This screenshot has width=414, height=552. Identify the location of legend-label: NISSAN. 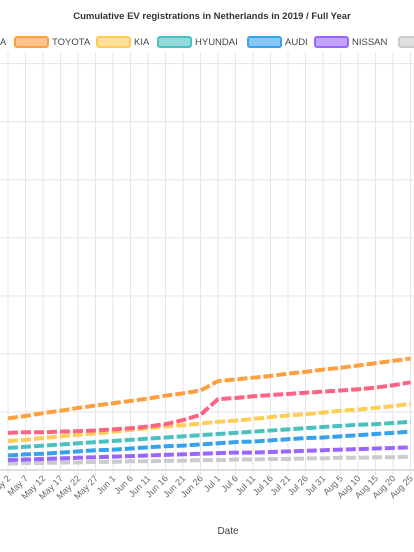
(370, 42).